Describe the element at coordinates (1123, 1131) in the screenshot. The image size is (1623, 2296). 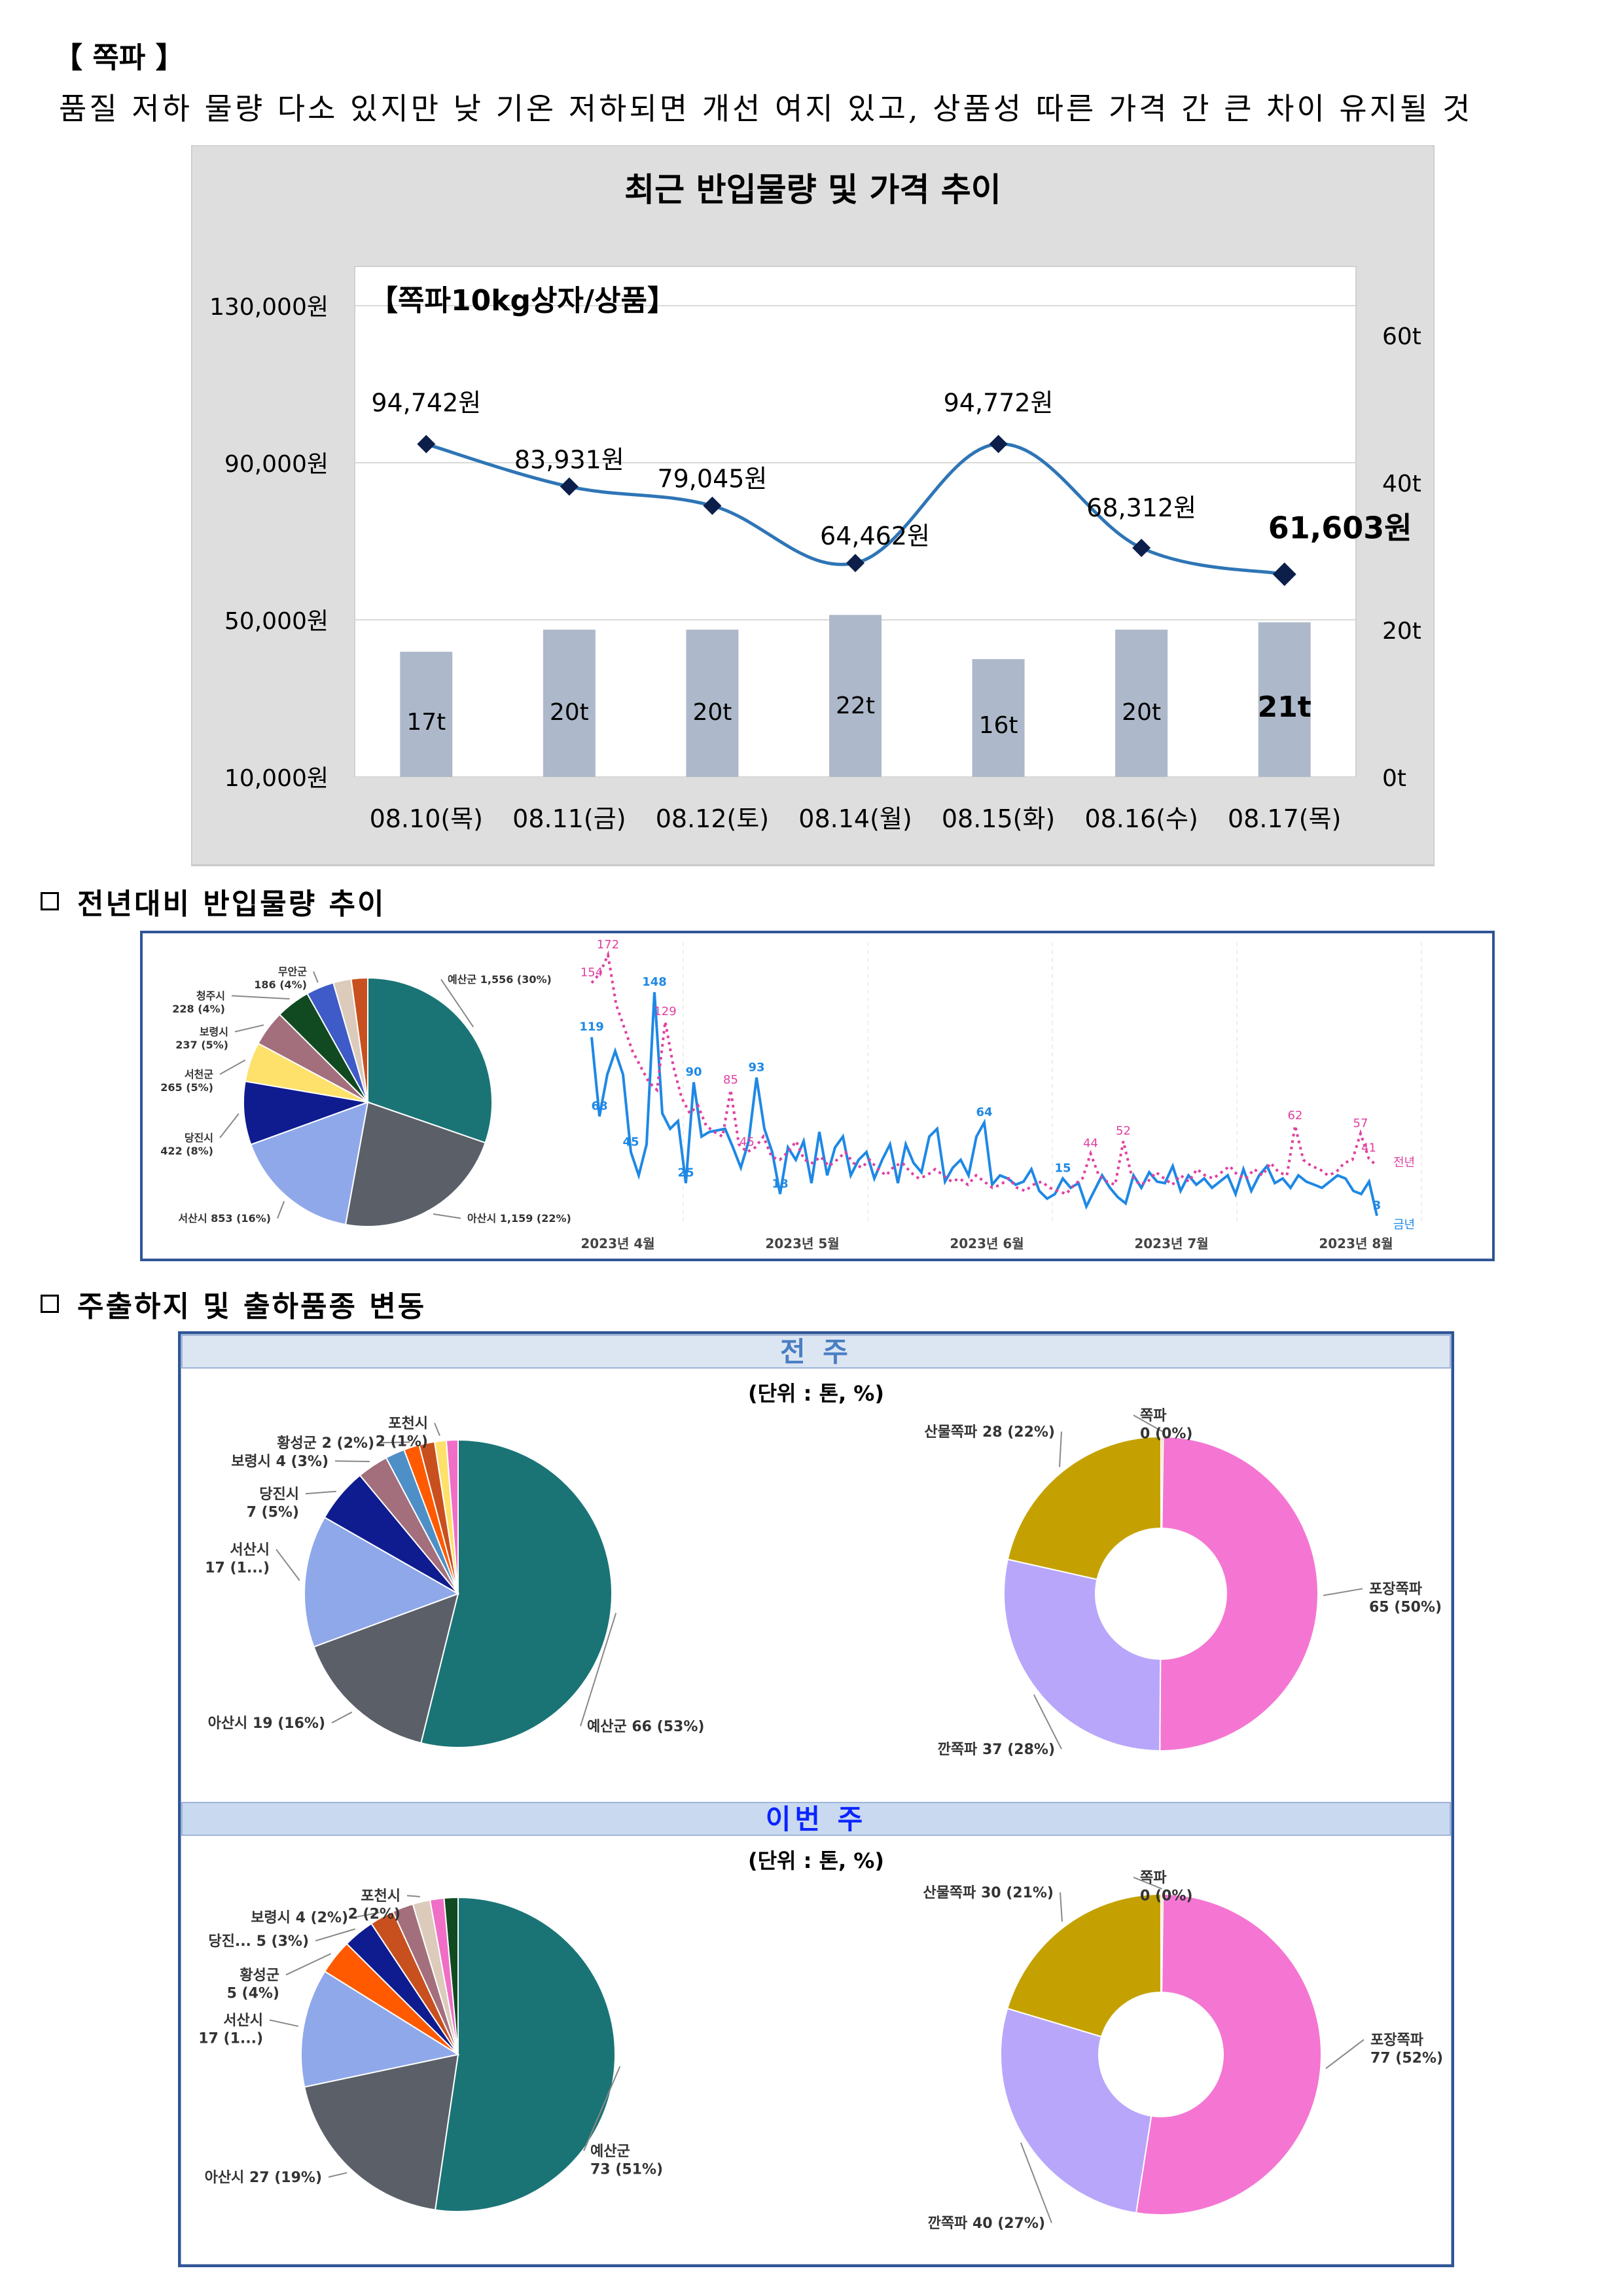
I see `point-label: 52` at that location.